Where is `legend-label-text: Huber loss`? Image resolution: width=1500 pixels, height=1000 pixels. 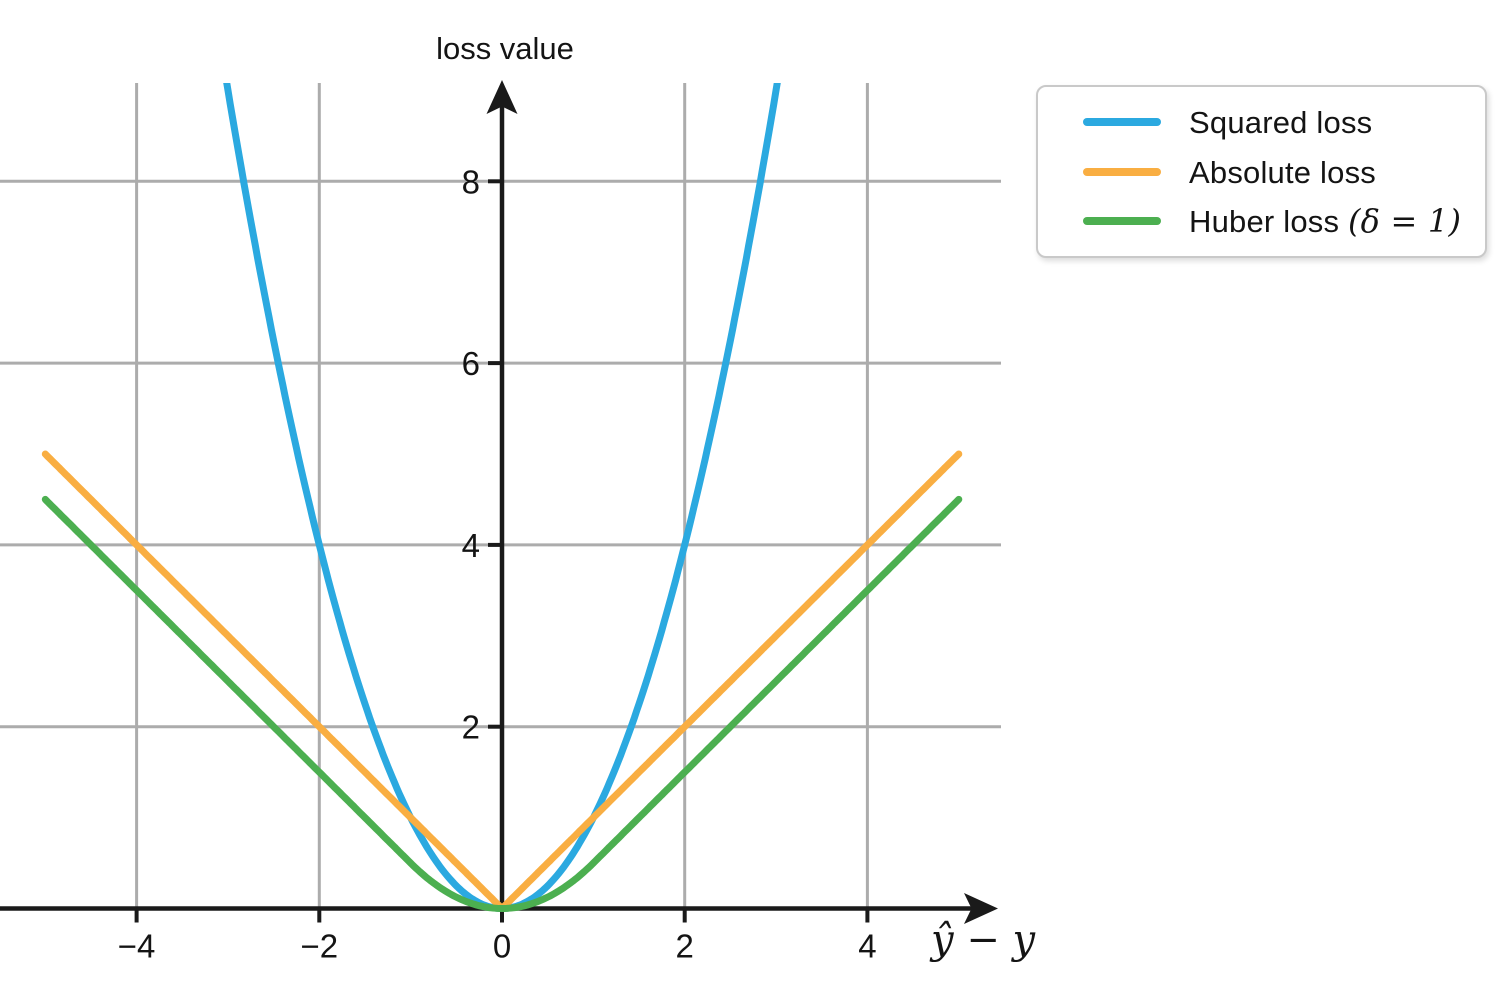 legend-label-text: Huber loss is located at coordinates (1268, 222).